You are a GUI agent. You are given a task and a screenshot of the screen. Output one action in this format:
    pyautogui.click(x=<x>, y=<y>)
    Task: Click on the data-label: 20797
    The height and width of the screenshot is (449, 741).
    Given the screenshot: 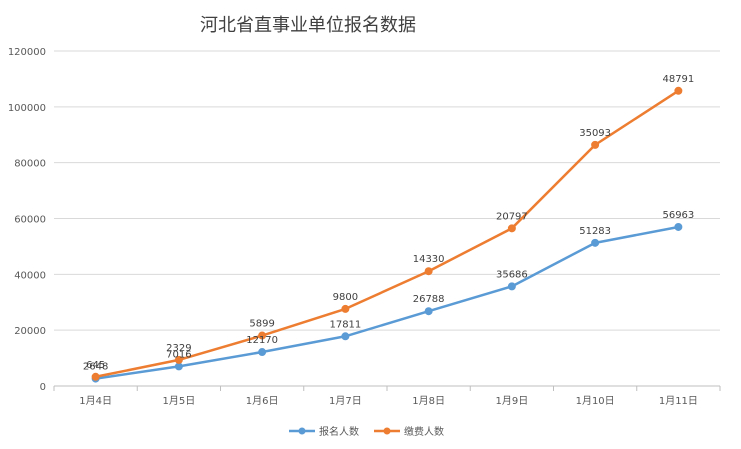 What is the action you would take?
    pyautogui.click(x=512, y=216)
    